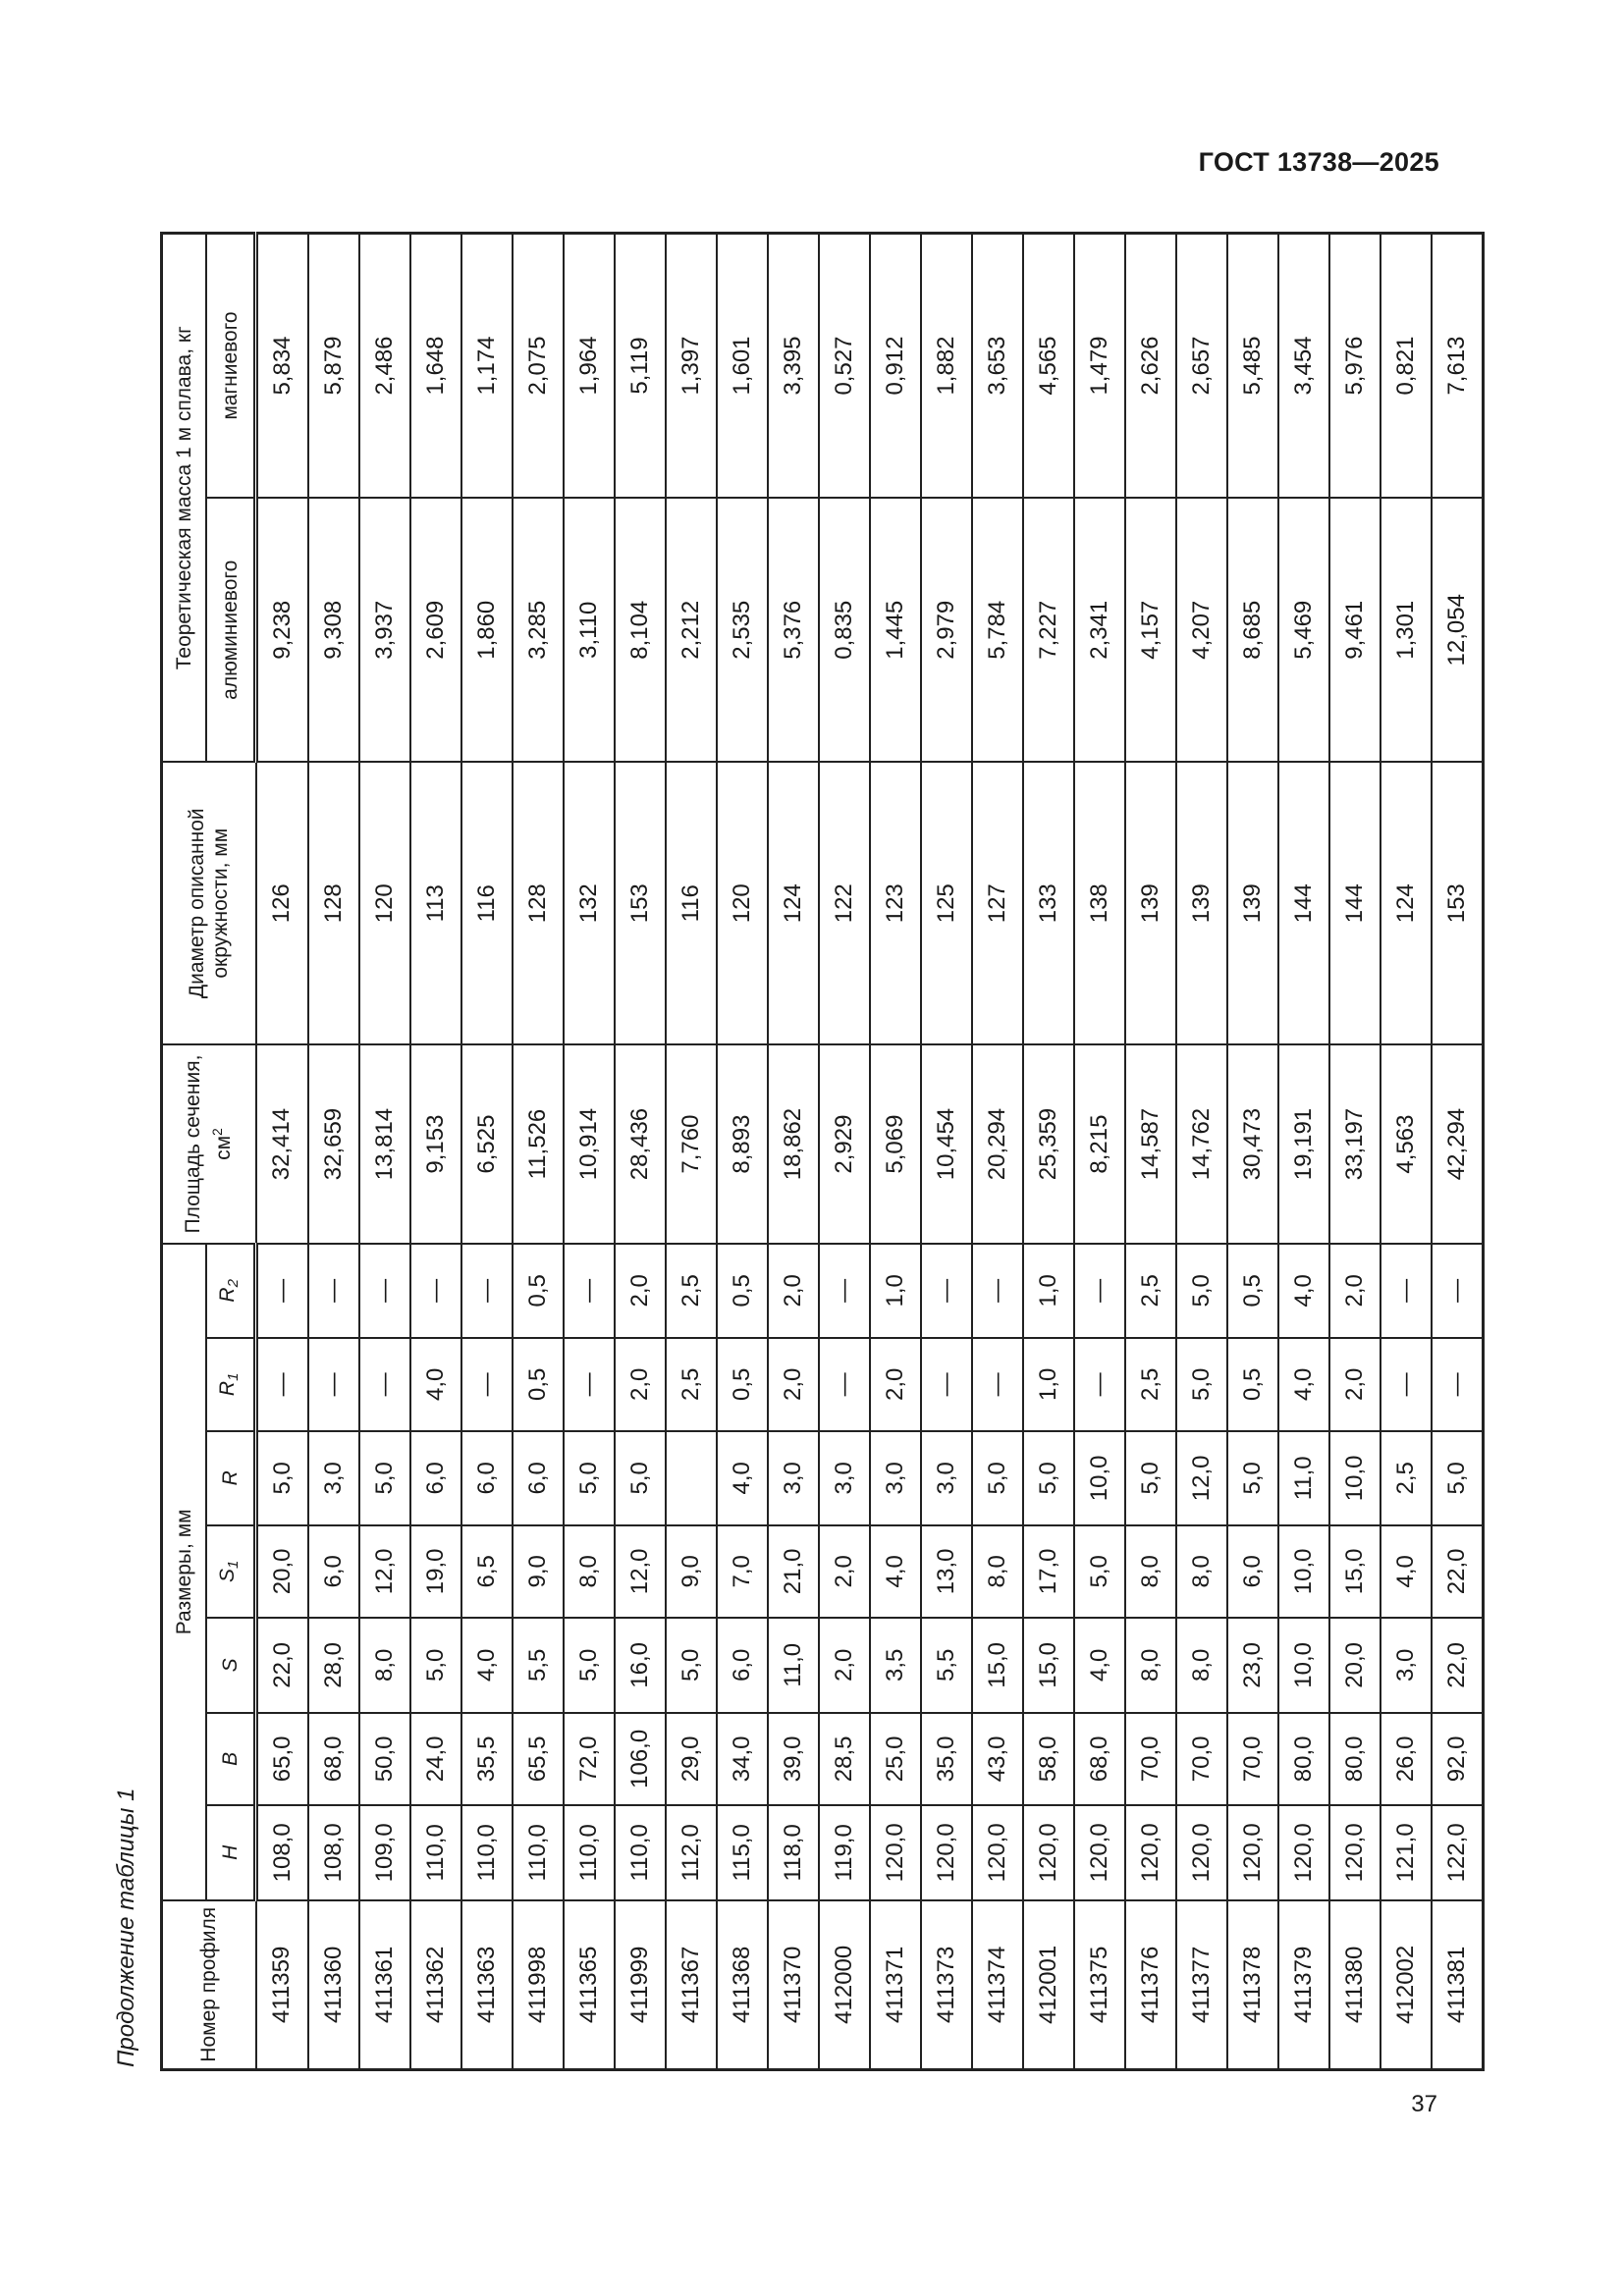 Image resolution: width=1624 pixels, height=2296 pixels. What do you see at coordinates (1201, 1478) in the screenshot?
I see `table-cell: 12,0` at bounding box center [1201, 1478].